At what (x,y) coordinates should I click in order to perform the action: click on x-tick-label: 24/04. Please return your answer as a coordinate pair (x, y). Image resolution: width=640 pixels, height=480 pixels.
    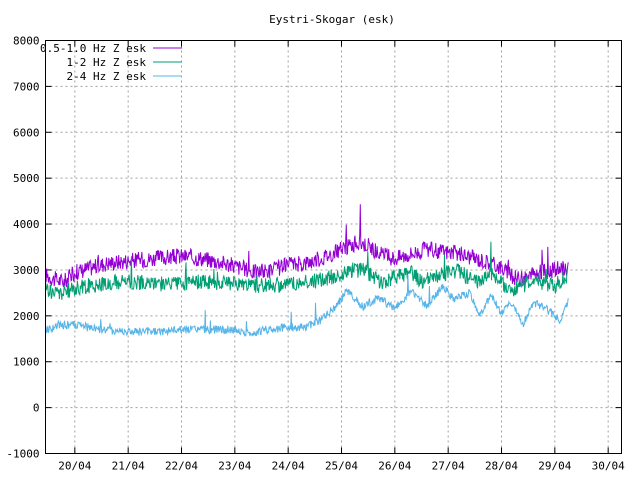
    Looking at the image, I should click on (288, 466).